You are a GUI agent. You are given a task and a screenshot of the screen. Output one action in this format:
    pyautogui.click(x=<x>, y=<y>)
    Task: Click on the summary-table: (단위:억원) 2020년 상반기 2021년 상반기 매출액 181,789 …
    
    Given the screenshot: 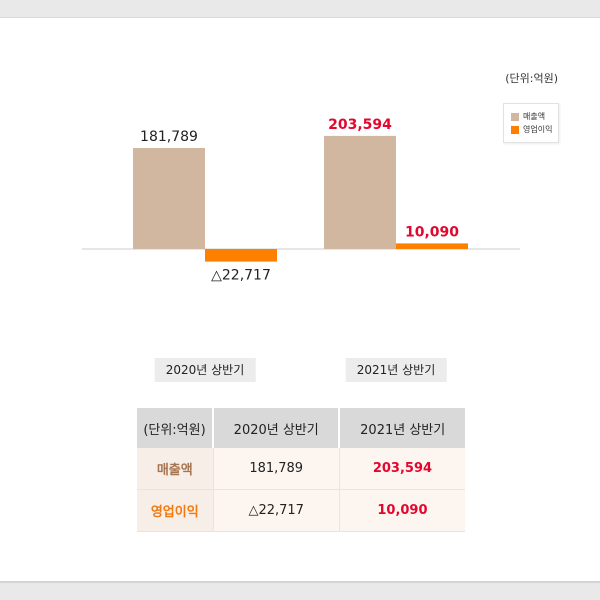 What is the action you would take?
    pyautogui.click(x=301, y=470)
    